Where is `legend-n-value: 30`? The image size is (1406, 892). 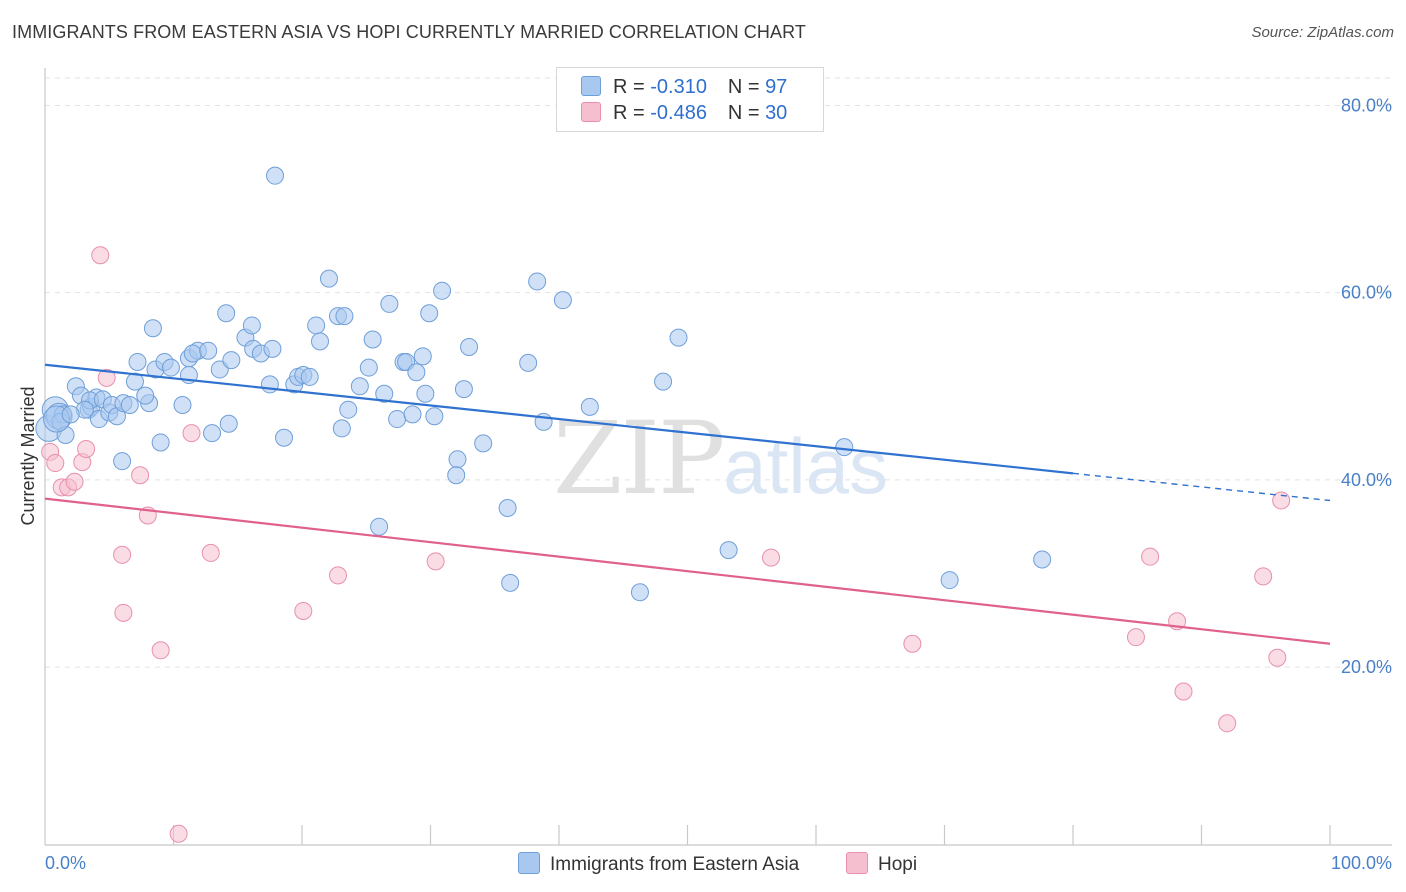
legend-n-value: 30 is located at coordinates (776, 113).